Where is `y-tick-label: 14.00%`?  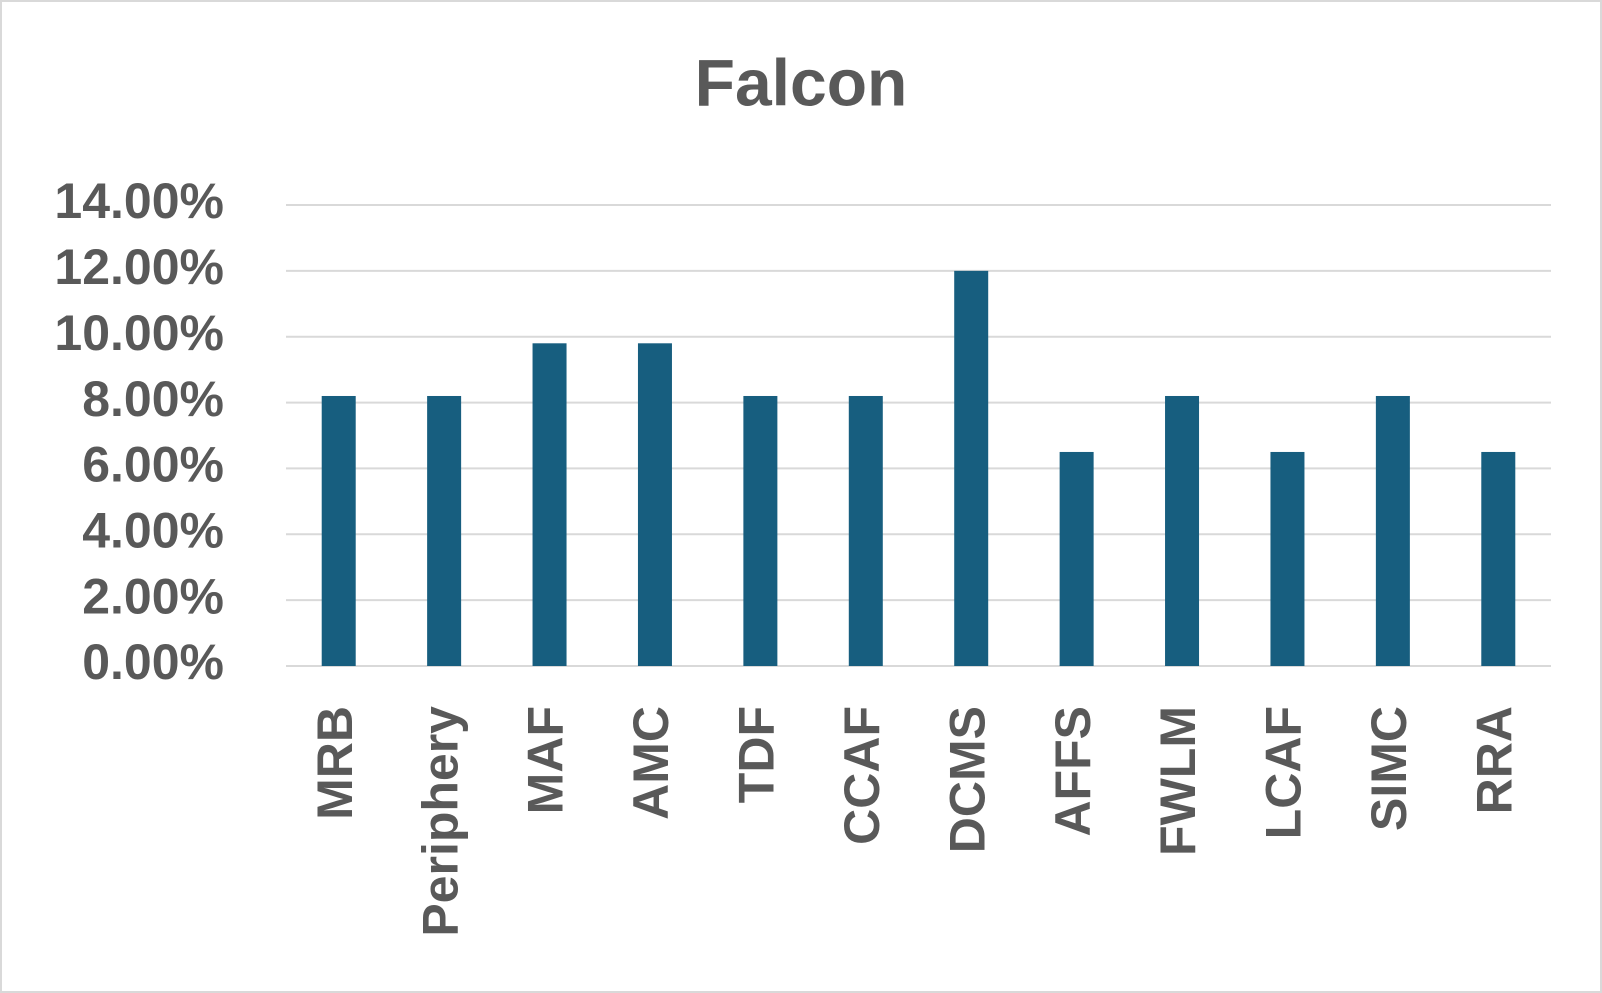 y-tick-label: 14.00% is located at coordinates (139, 201).